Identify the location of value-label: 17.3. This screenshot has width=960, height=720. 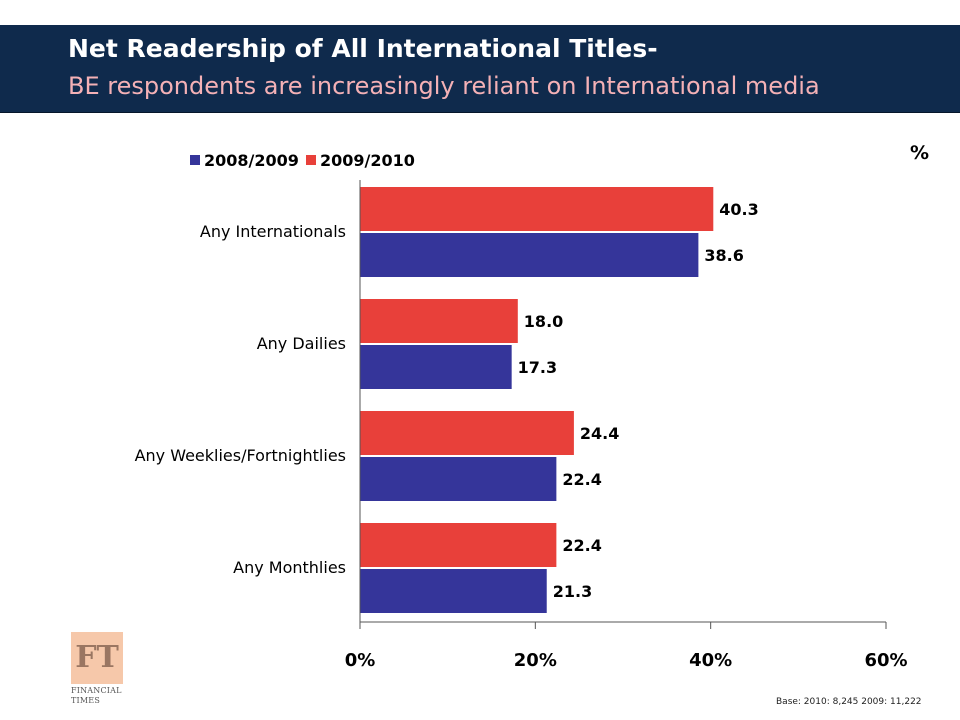
(537, 367).